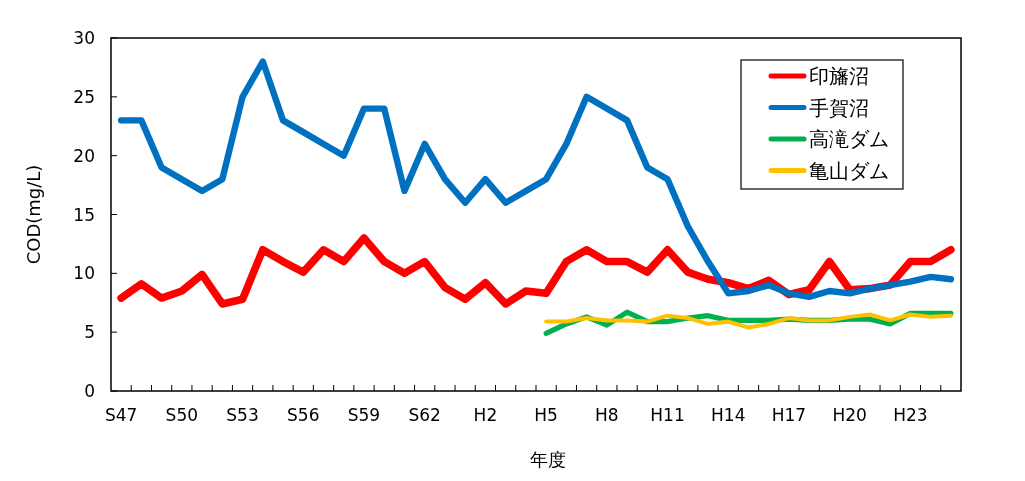  Describe the element at coordinates (748, 321) in the screenshot. I see `line-series` at that location.